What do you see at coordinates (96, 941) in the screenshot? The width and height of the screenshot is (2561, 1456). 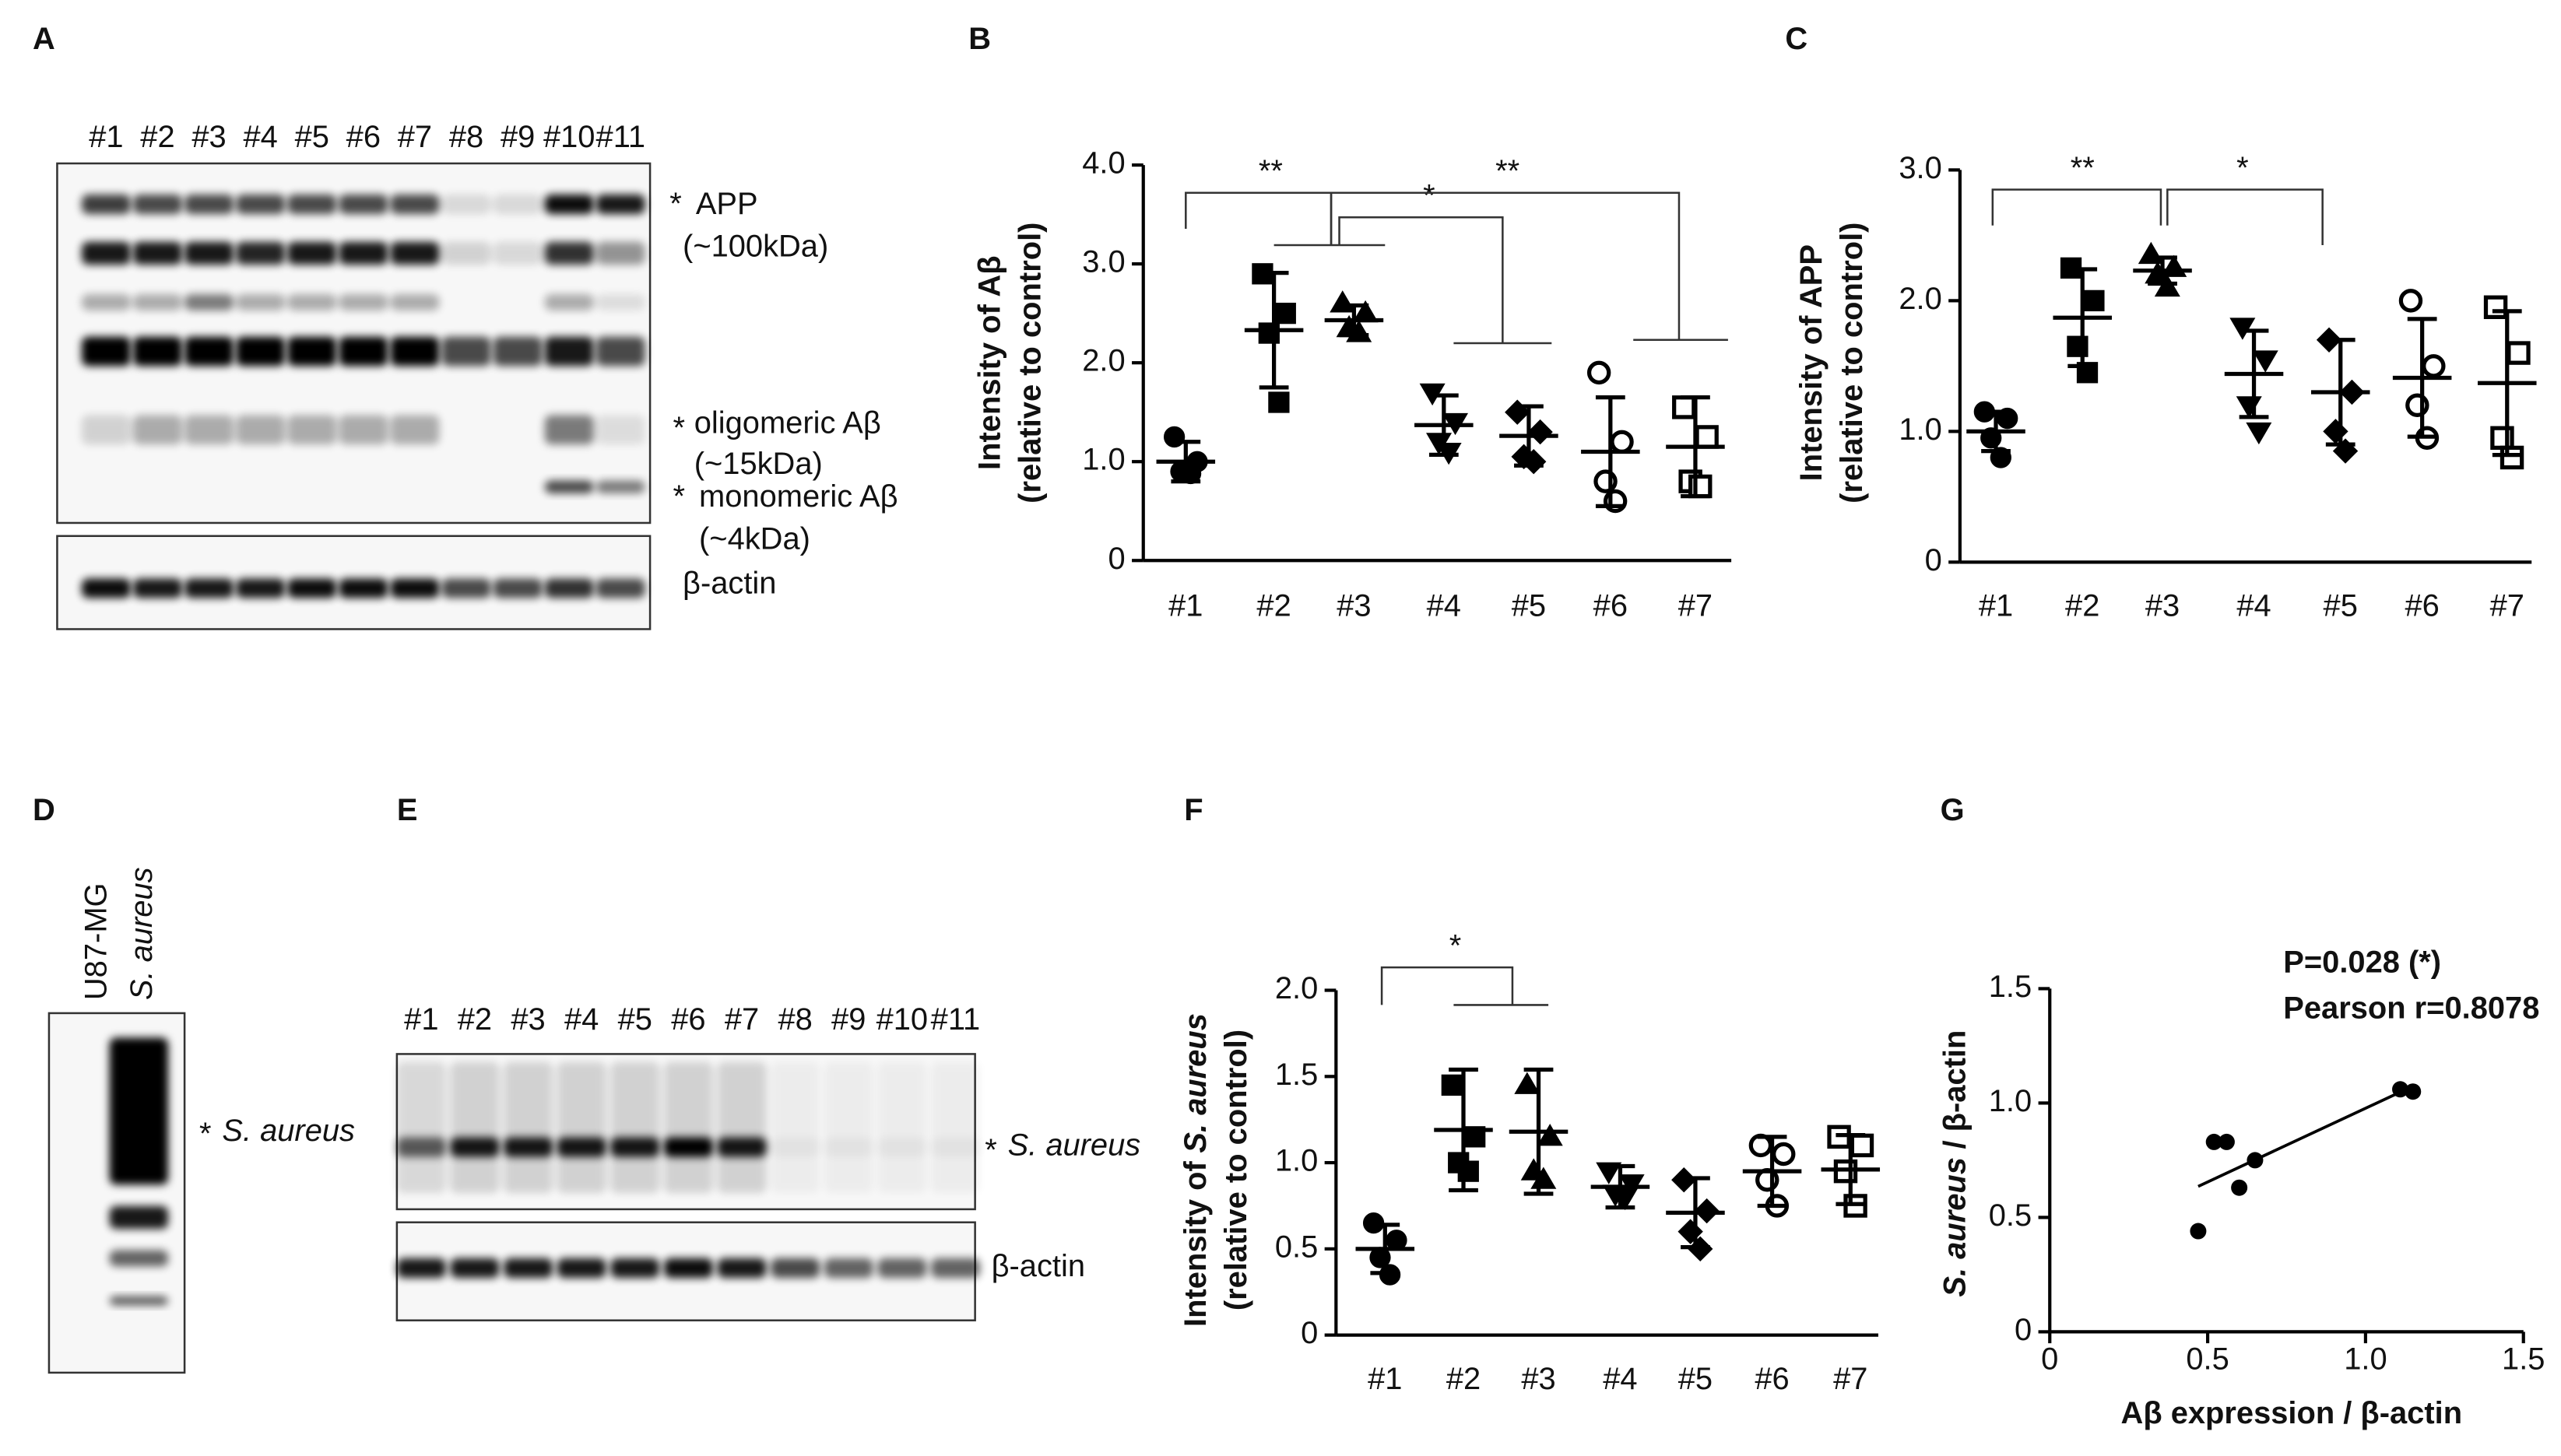 I see `lane-label: U87-MG` at bounding box center [96, 941].